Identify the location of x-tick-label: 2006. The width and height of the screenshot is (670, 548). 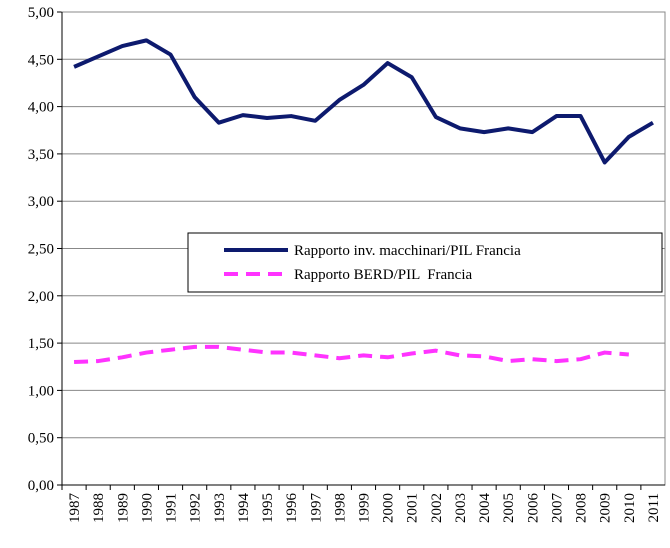
(533, 508).